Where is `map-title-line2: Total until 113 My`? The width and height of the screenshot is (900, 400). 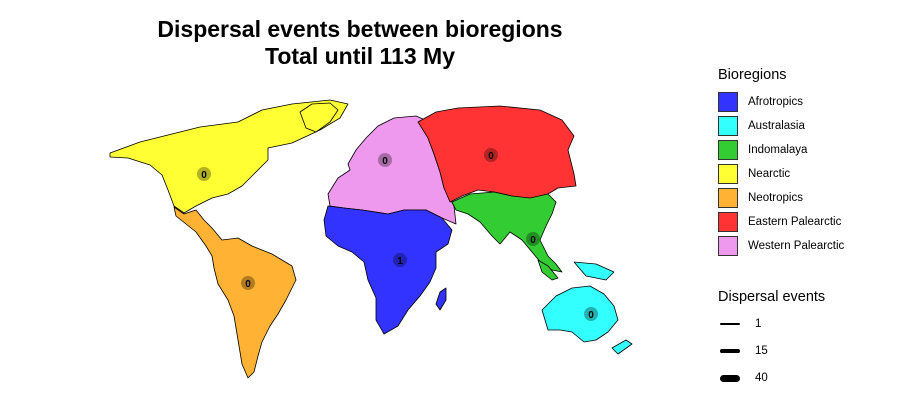
map-title-line2: Total until 113 My is located at coordinates (360, 56).